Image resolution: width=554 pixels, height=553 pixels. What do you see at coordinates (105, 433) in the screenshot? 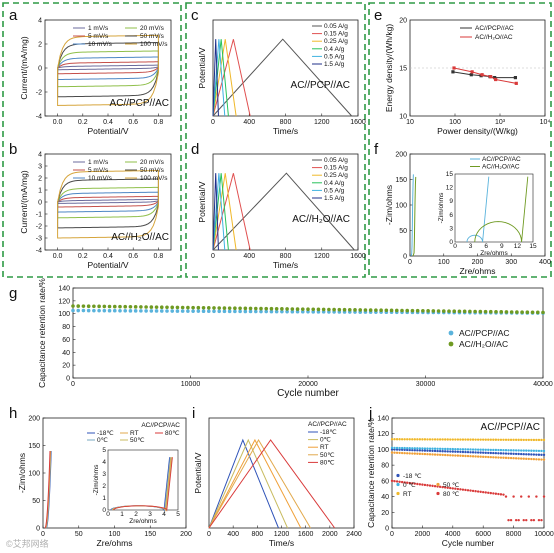
I see `panel-h-legend-label: -18℃` at bounding box center [105, 433].